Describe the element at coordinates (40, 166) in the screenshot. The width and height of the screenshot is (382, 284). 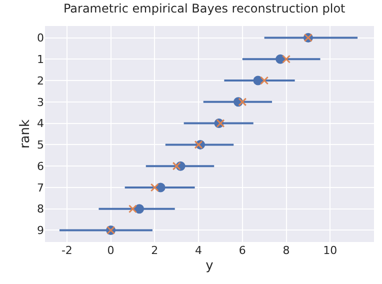
I see `y-tick-label: 6` at that location.